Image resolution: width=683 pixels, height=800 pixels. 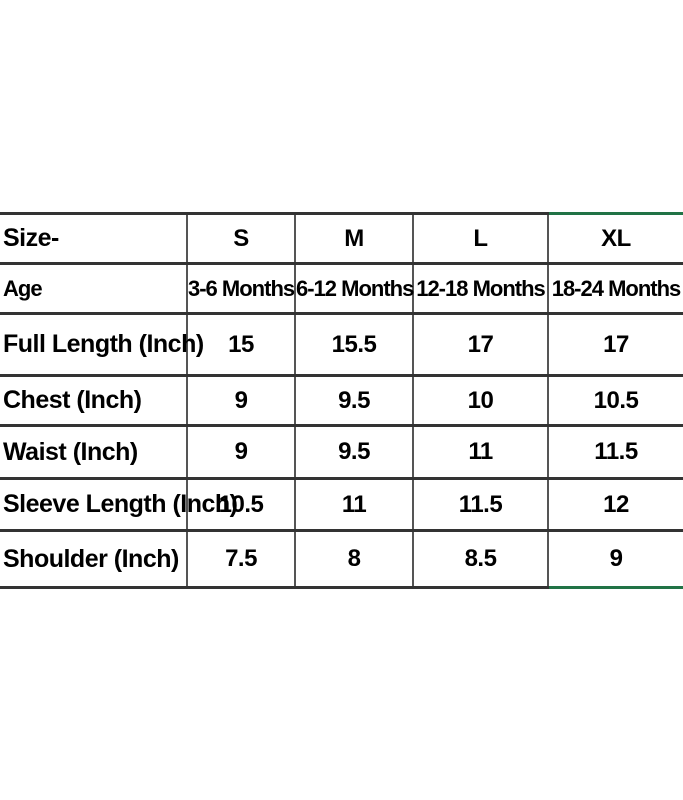 What do you see at coordinates (353, 345) in the screenshot?
I see `full-length-cell-m: 15.5` at bounding box center [353, 345].